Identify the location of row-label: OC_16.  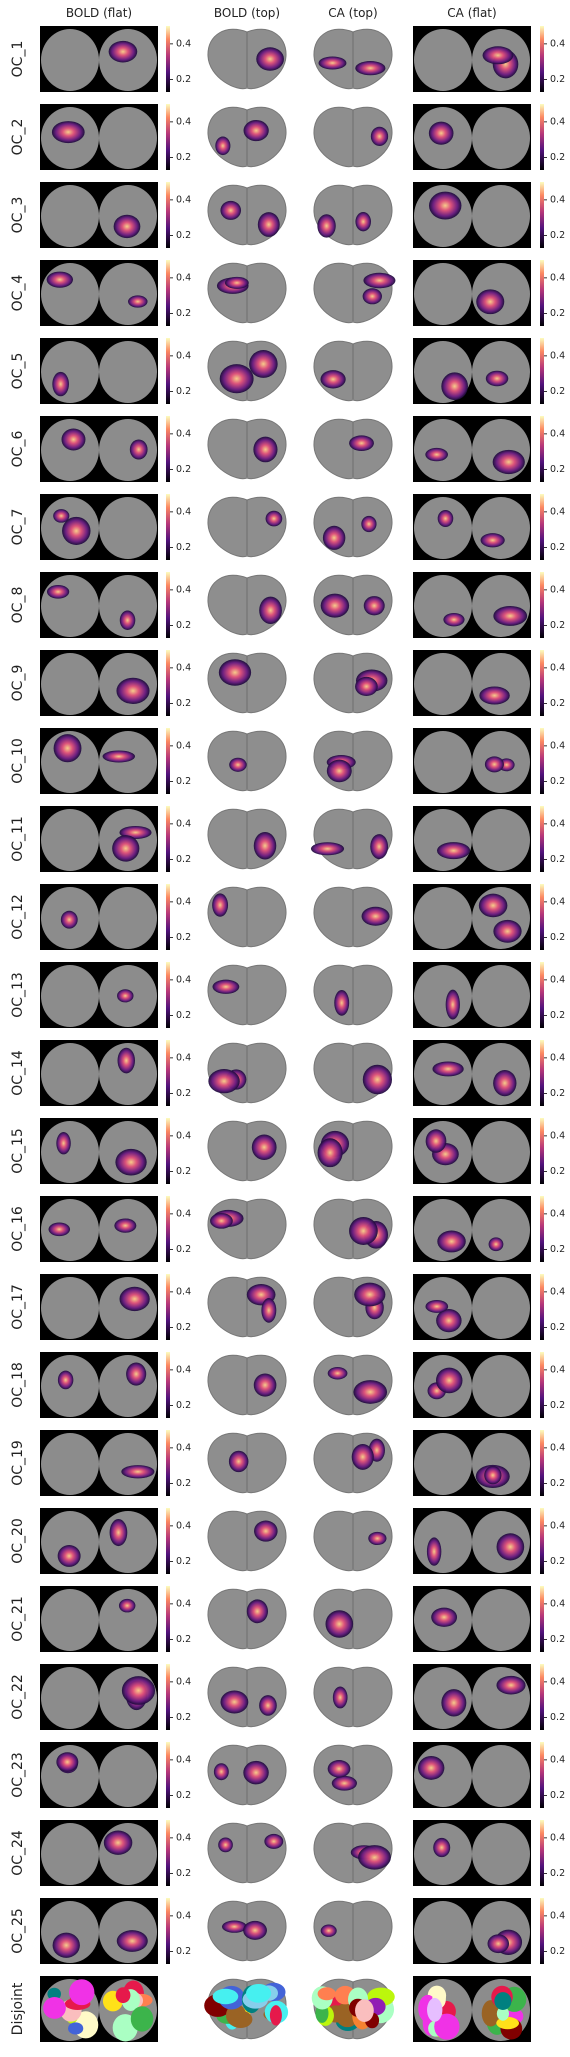
(18, 1229).